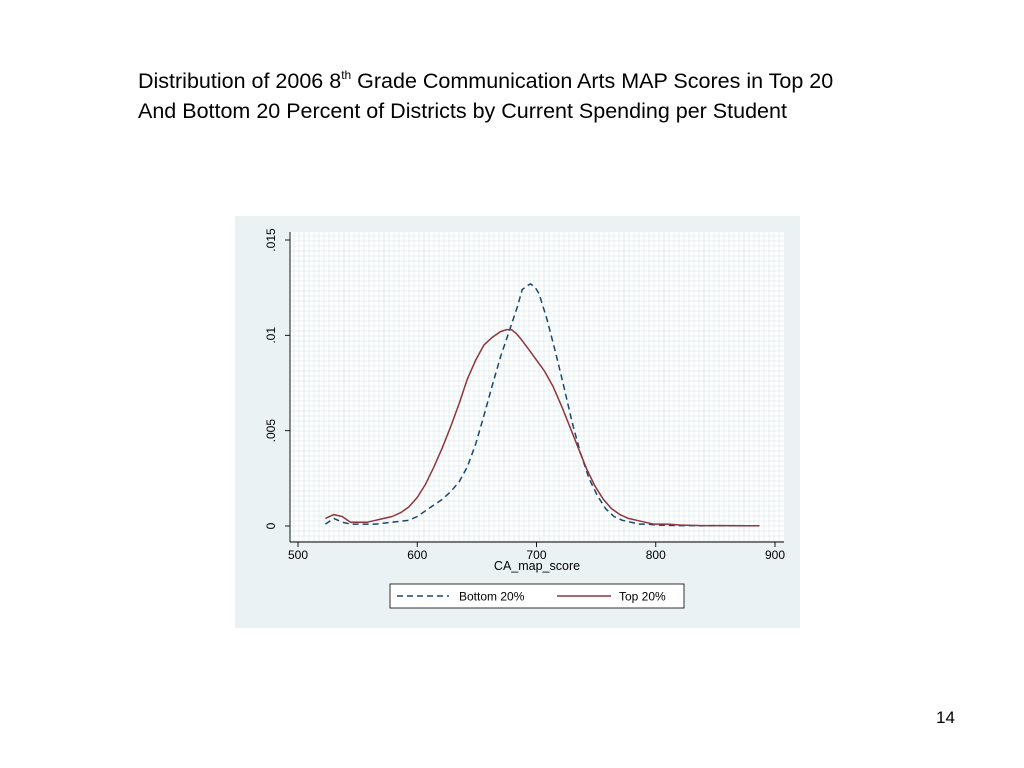 The image size is (1024, 768). What do you see at coordinates (656, 555) in the screenshot?
I see `x-tick-label-3: 800` at bounding box center [656, 555].